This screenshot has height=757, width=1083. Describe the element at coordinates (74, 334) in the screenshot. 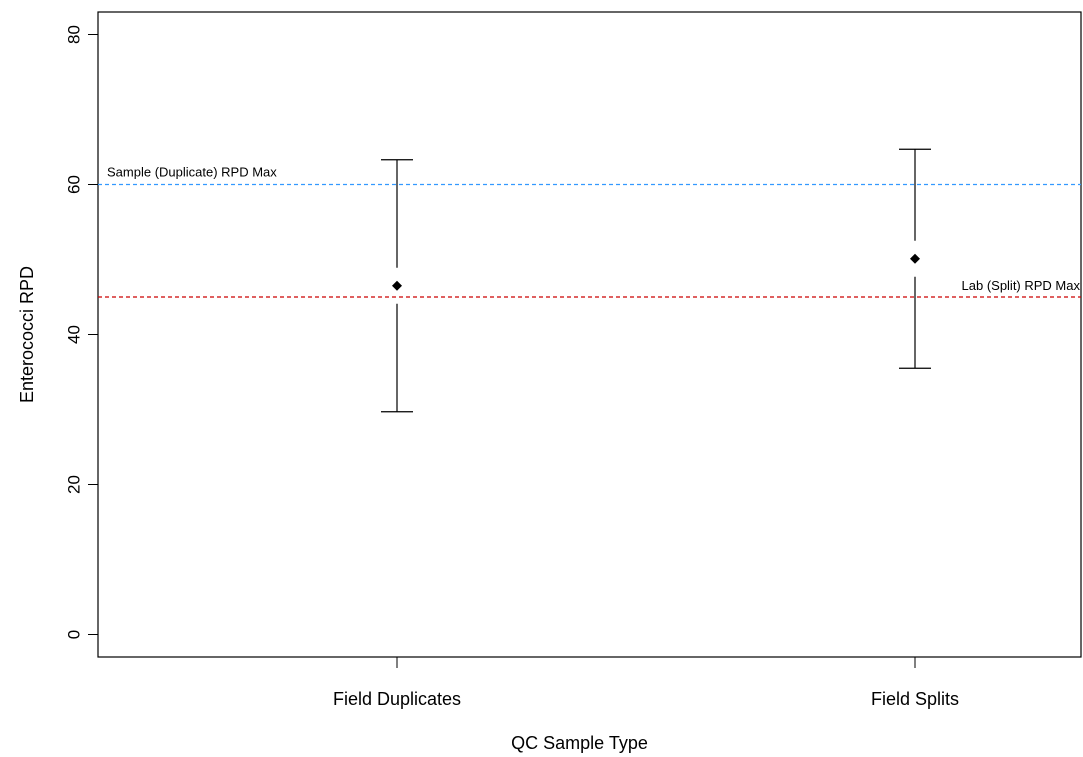

I see `y-tick-label-40: 40` at that location.